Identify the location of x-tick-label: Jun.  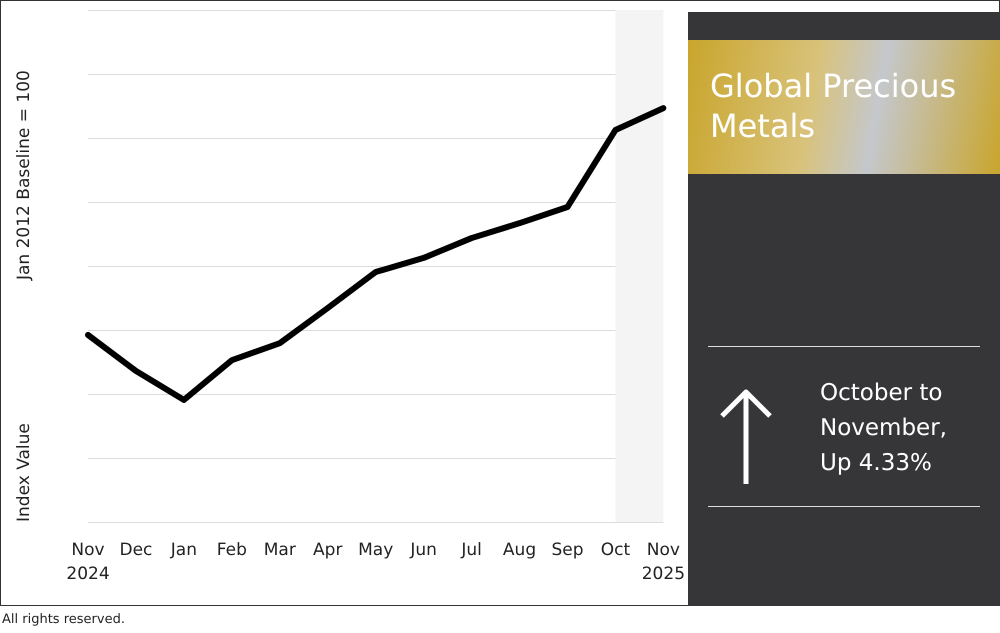
(423, 550).